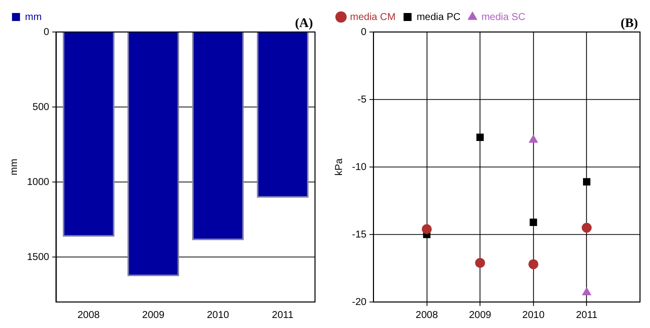 This screenshot has height=328, width=650. What do you see at coordinates (629, 22) in the screenshot?
I see `text: (B)` at bounding box center [629, 22].